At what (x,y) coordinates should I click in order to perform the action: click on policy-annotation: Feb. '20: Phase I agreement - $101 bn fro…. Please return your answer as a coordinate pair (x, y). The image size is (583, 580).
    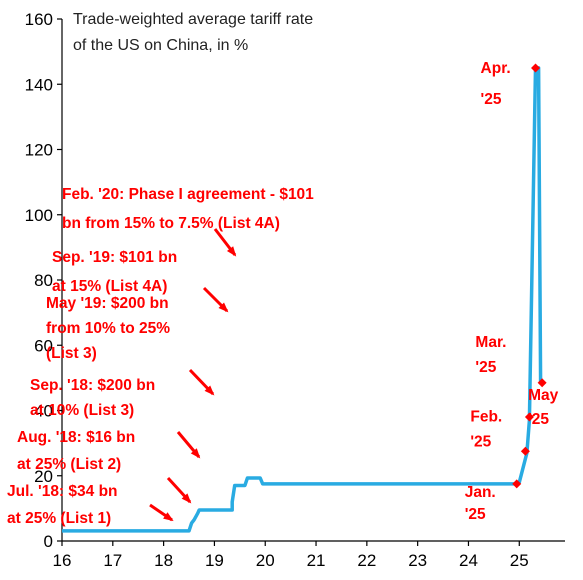
    Looking at the image, I should click on (188, 209).